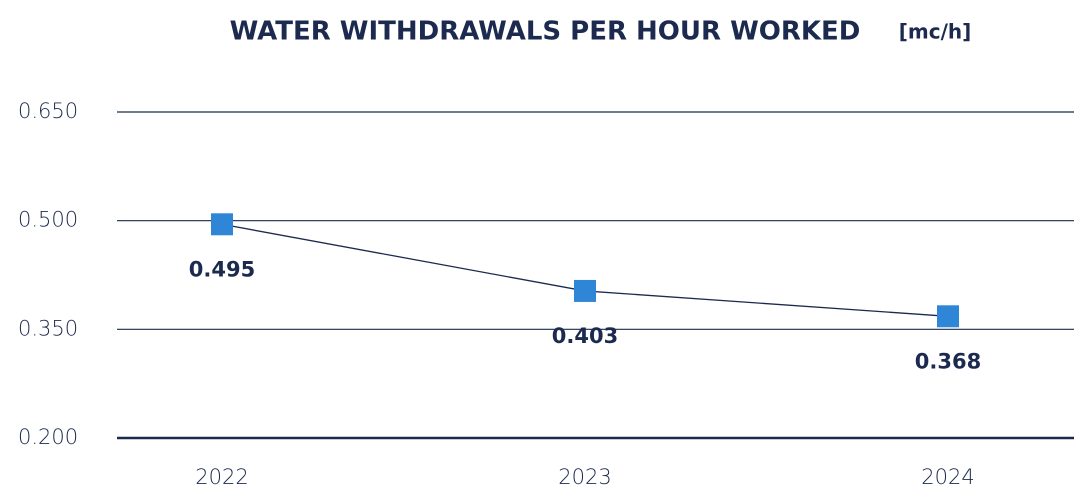  I want to click on value-label: 0.368, so click(948, 361).